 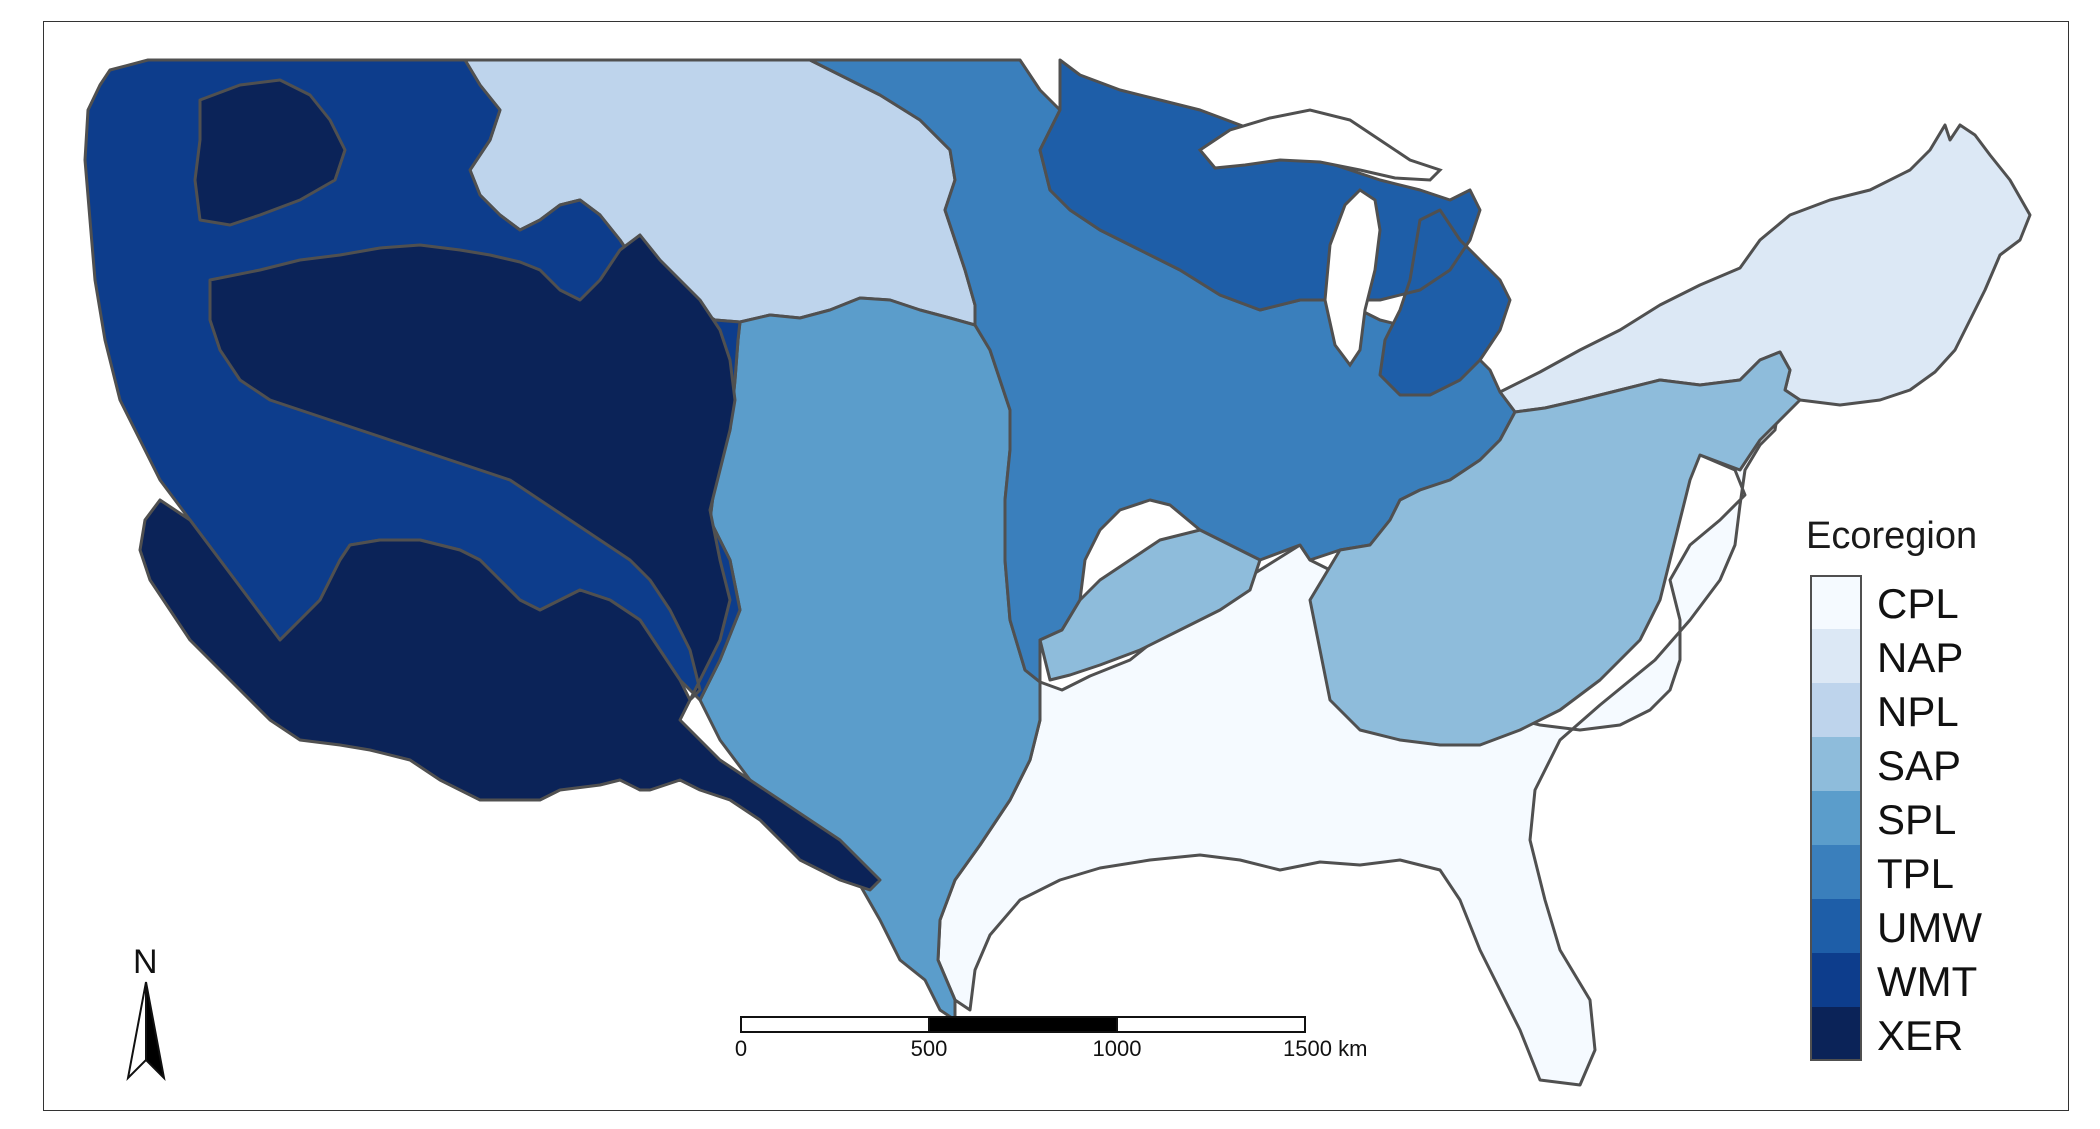 I want to click on legend-item-spl: SPL, so click(x=1910, y=818).